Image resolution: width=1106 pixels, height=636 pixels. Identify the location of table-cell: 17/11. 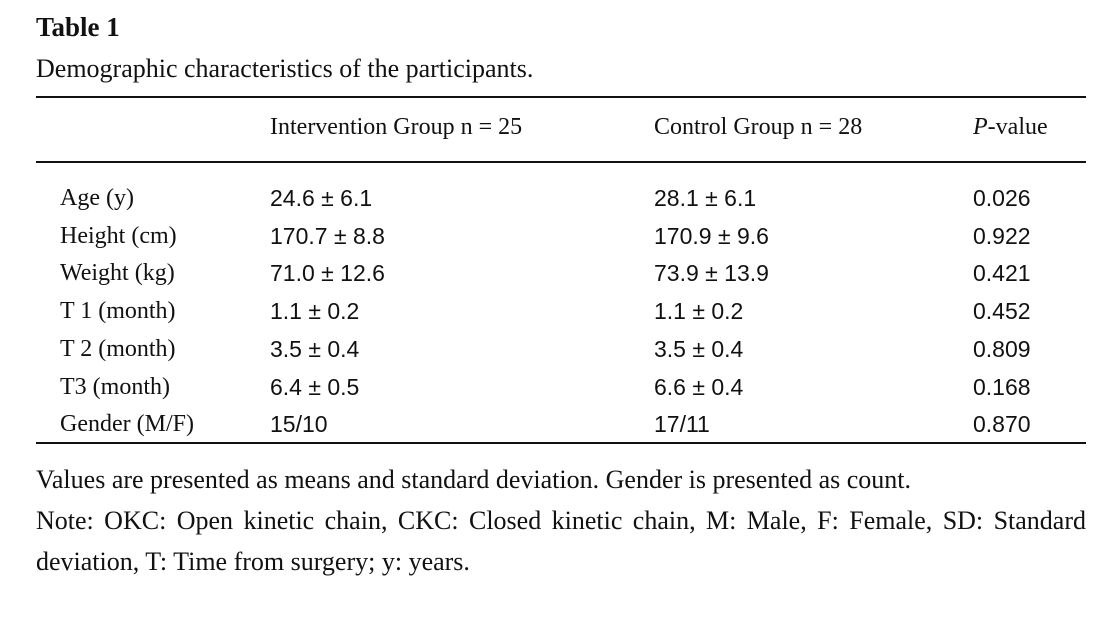
(682, 424).